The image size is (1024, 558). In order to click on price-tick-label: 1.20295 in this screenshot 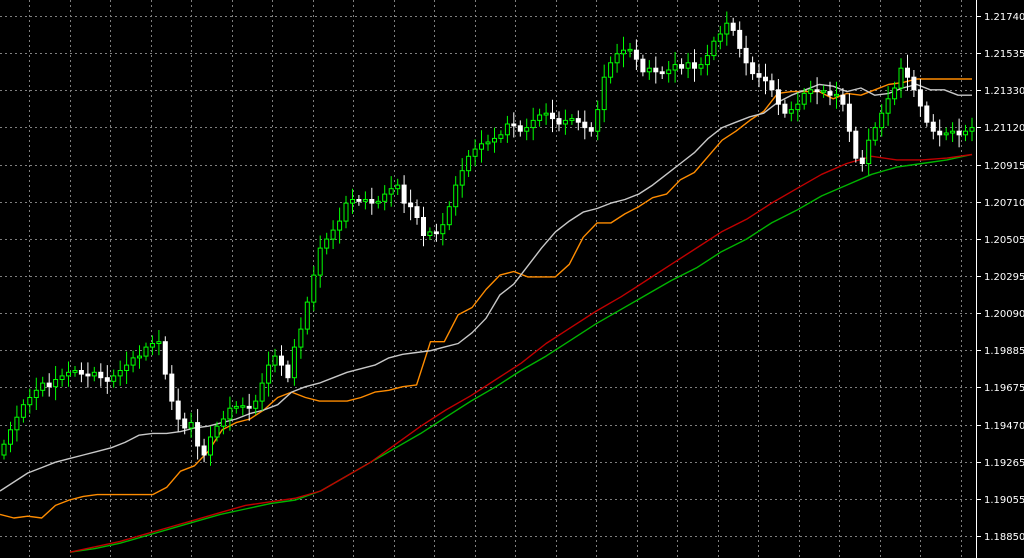, I will do `click(1004, 277)`.